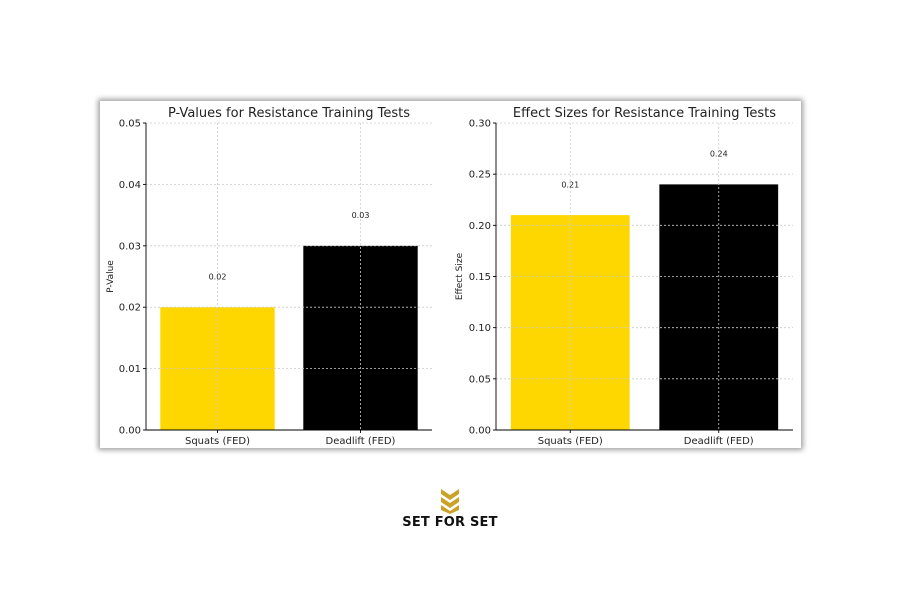 This screenshot has width=900, height=600. What do you see at coordinates (111, 276) in the screenshot?
I see `y-axis-label: P-Value` at bounding box center [111, 276].